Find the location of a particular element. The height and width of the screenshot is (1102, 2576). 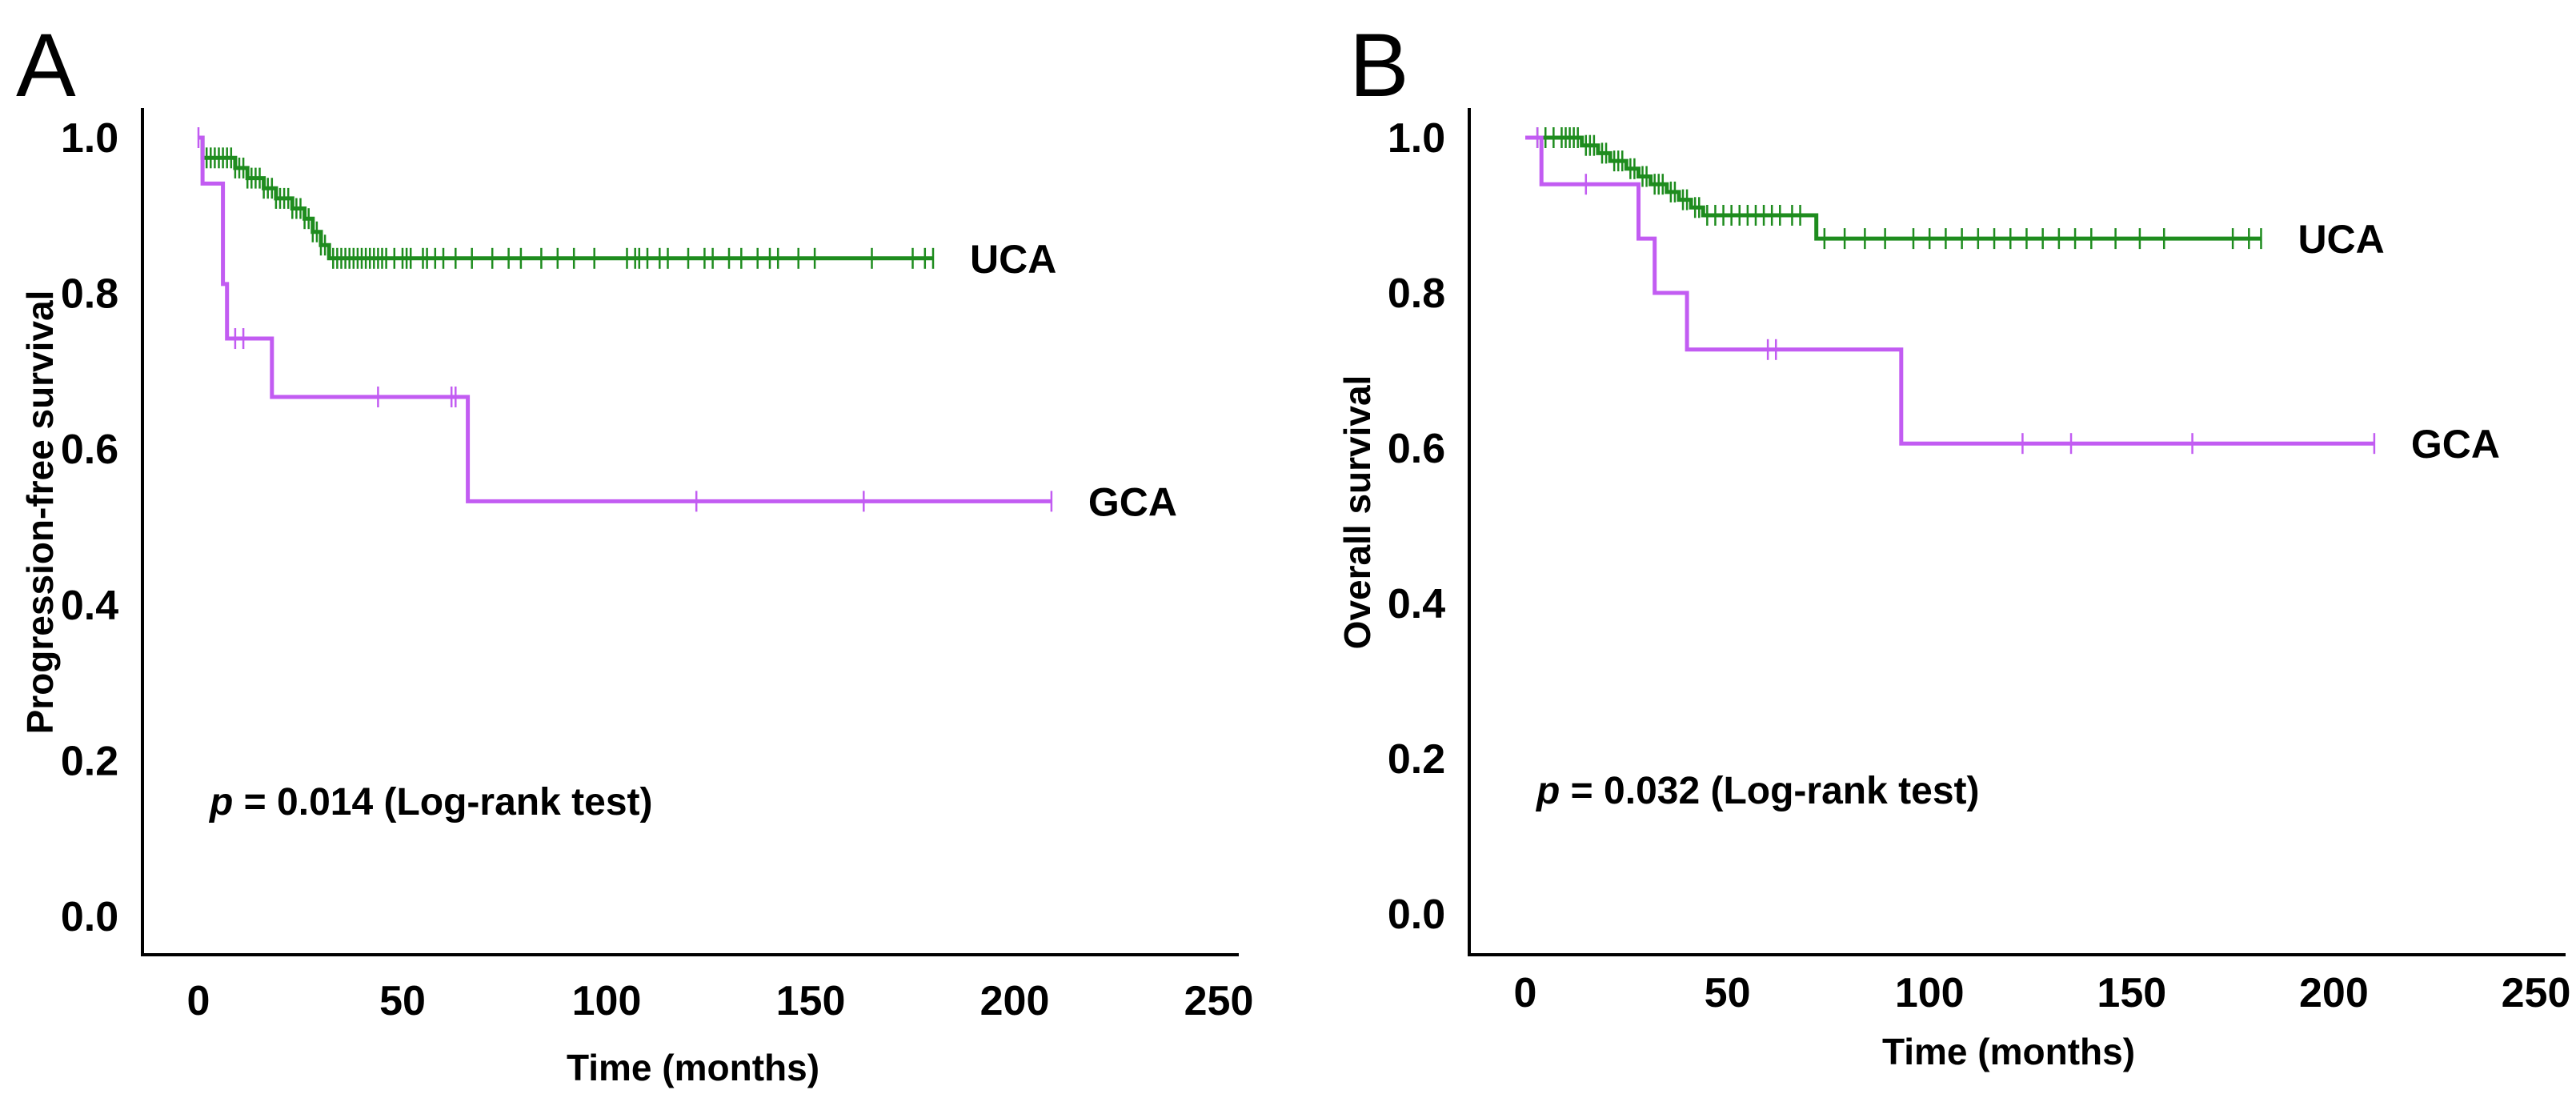

p-value-annotation: p = 0.014 (Log-rank test) is located at coordinates (430, 802).